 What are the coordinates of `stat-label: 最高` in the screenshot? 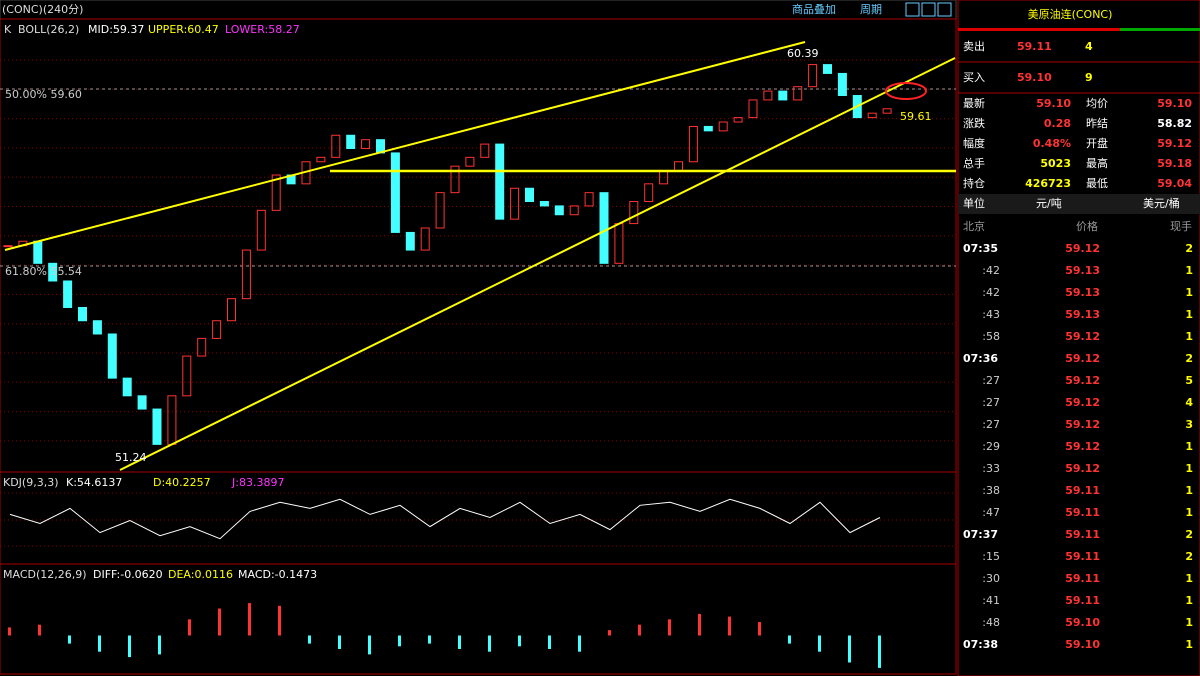 It's located at (1097, 163).